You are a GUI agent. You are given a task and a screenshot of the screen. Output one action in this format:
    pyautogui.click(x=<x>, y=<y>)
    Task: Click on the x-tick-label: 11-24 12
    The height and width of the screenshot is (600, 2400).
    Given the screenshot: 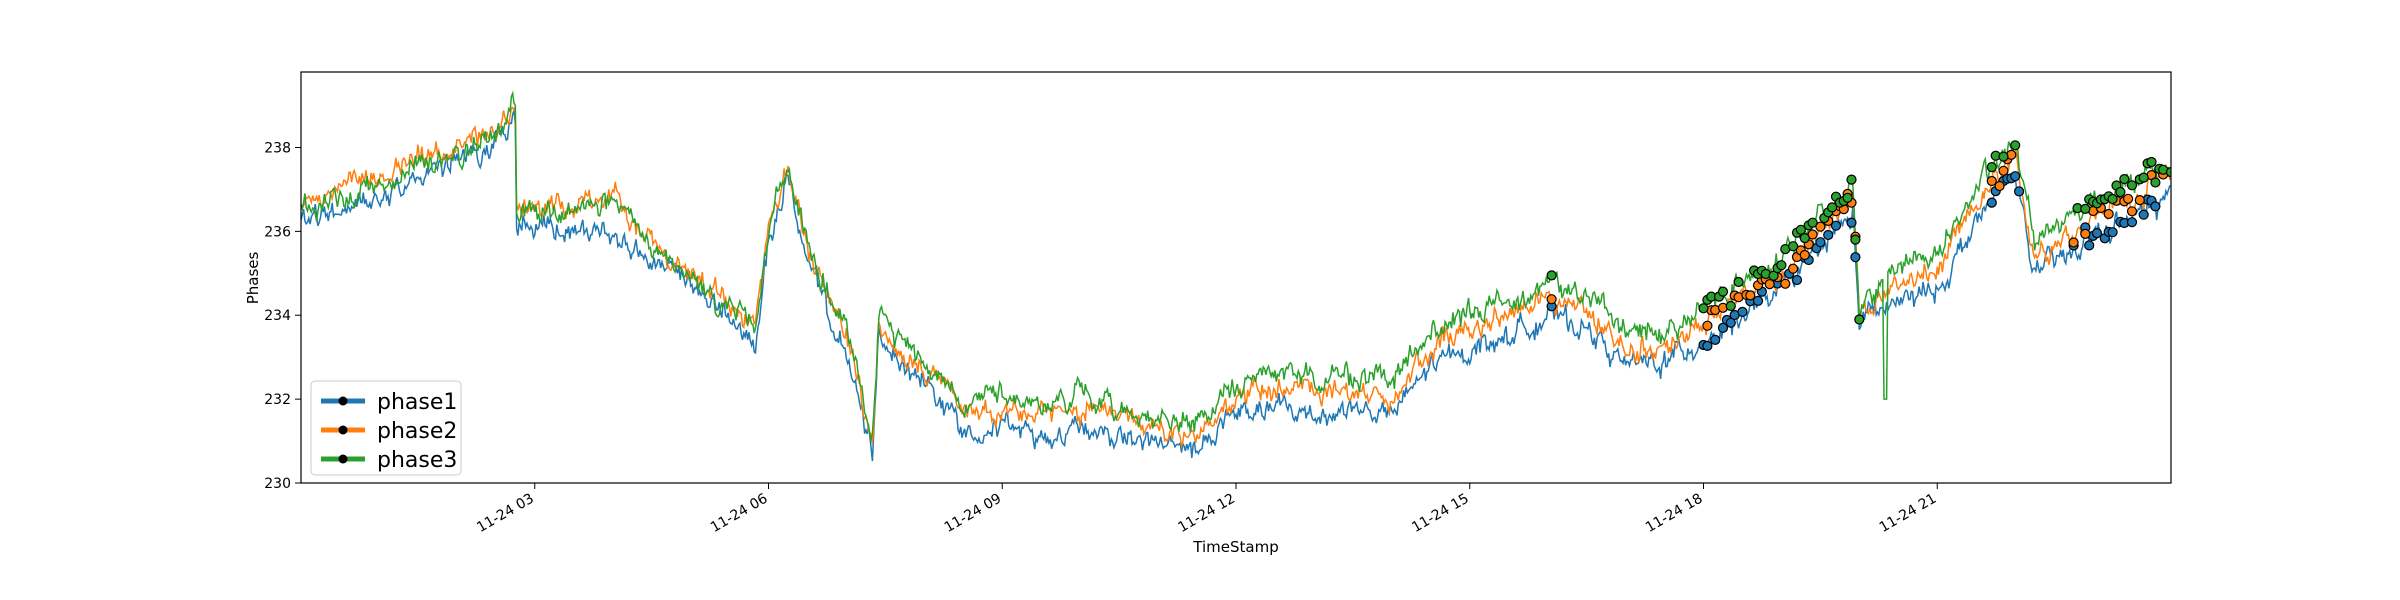 What is the action you would take?
    pyautogui.click(x=1206, y=513)
    